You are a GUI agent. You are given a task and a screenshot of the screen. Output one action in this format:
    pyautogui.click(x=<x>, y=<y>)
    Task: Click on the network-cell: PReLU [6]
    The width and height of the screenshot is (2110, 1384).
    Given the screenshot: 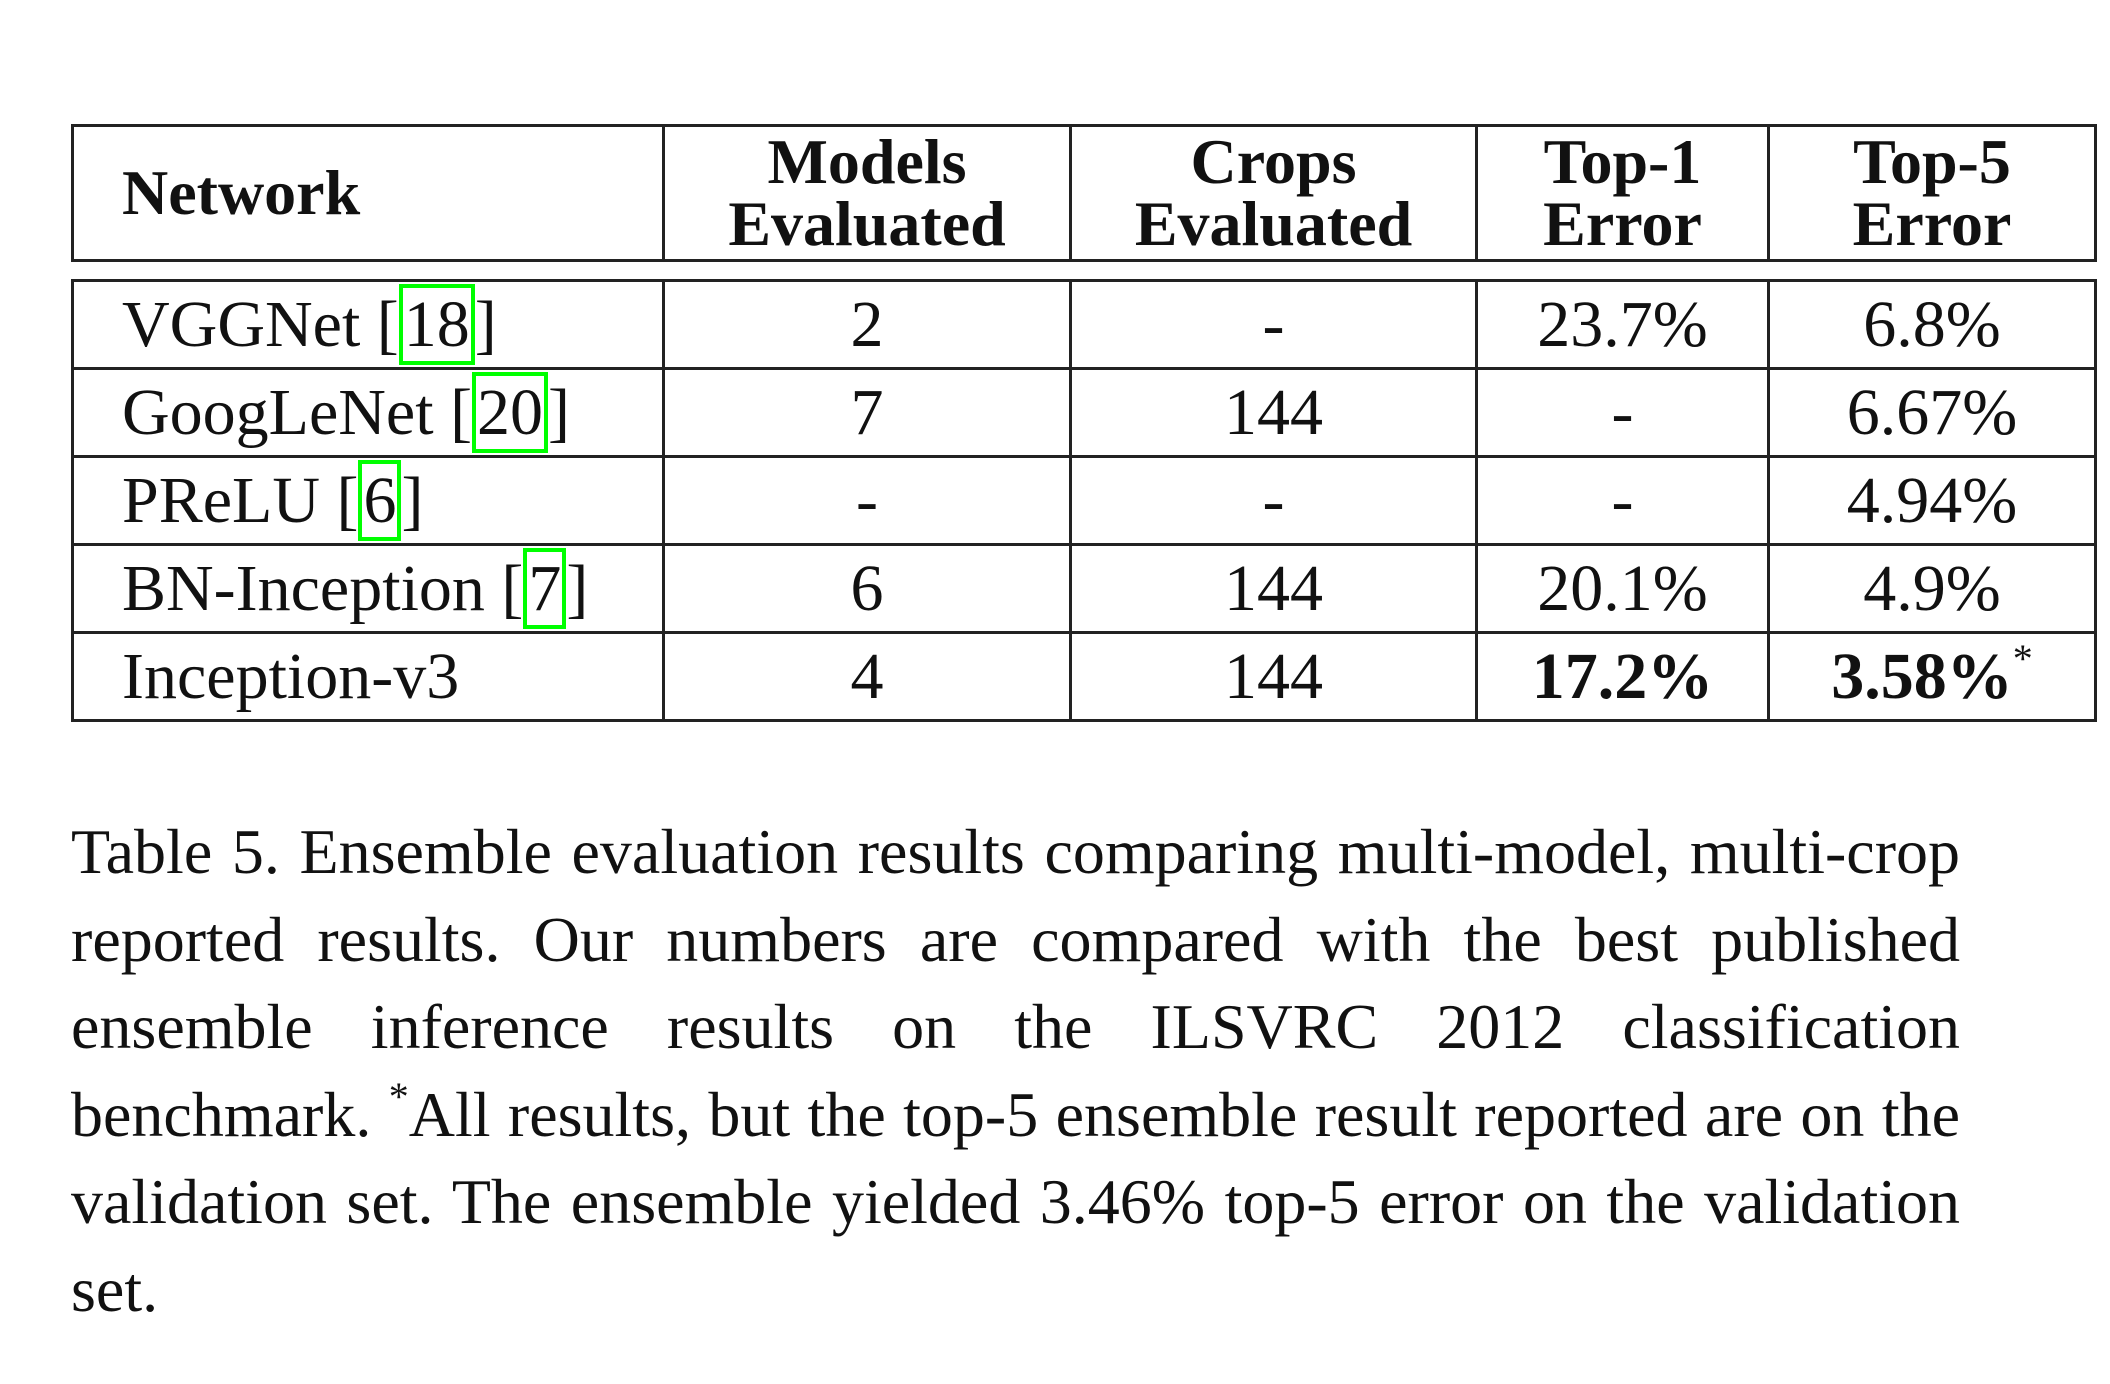 What is the action you would take?
    pyautogui.click(x=368, y=500)
    